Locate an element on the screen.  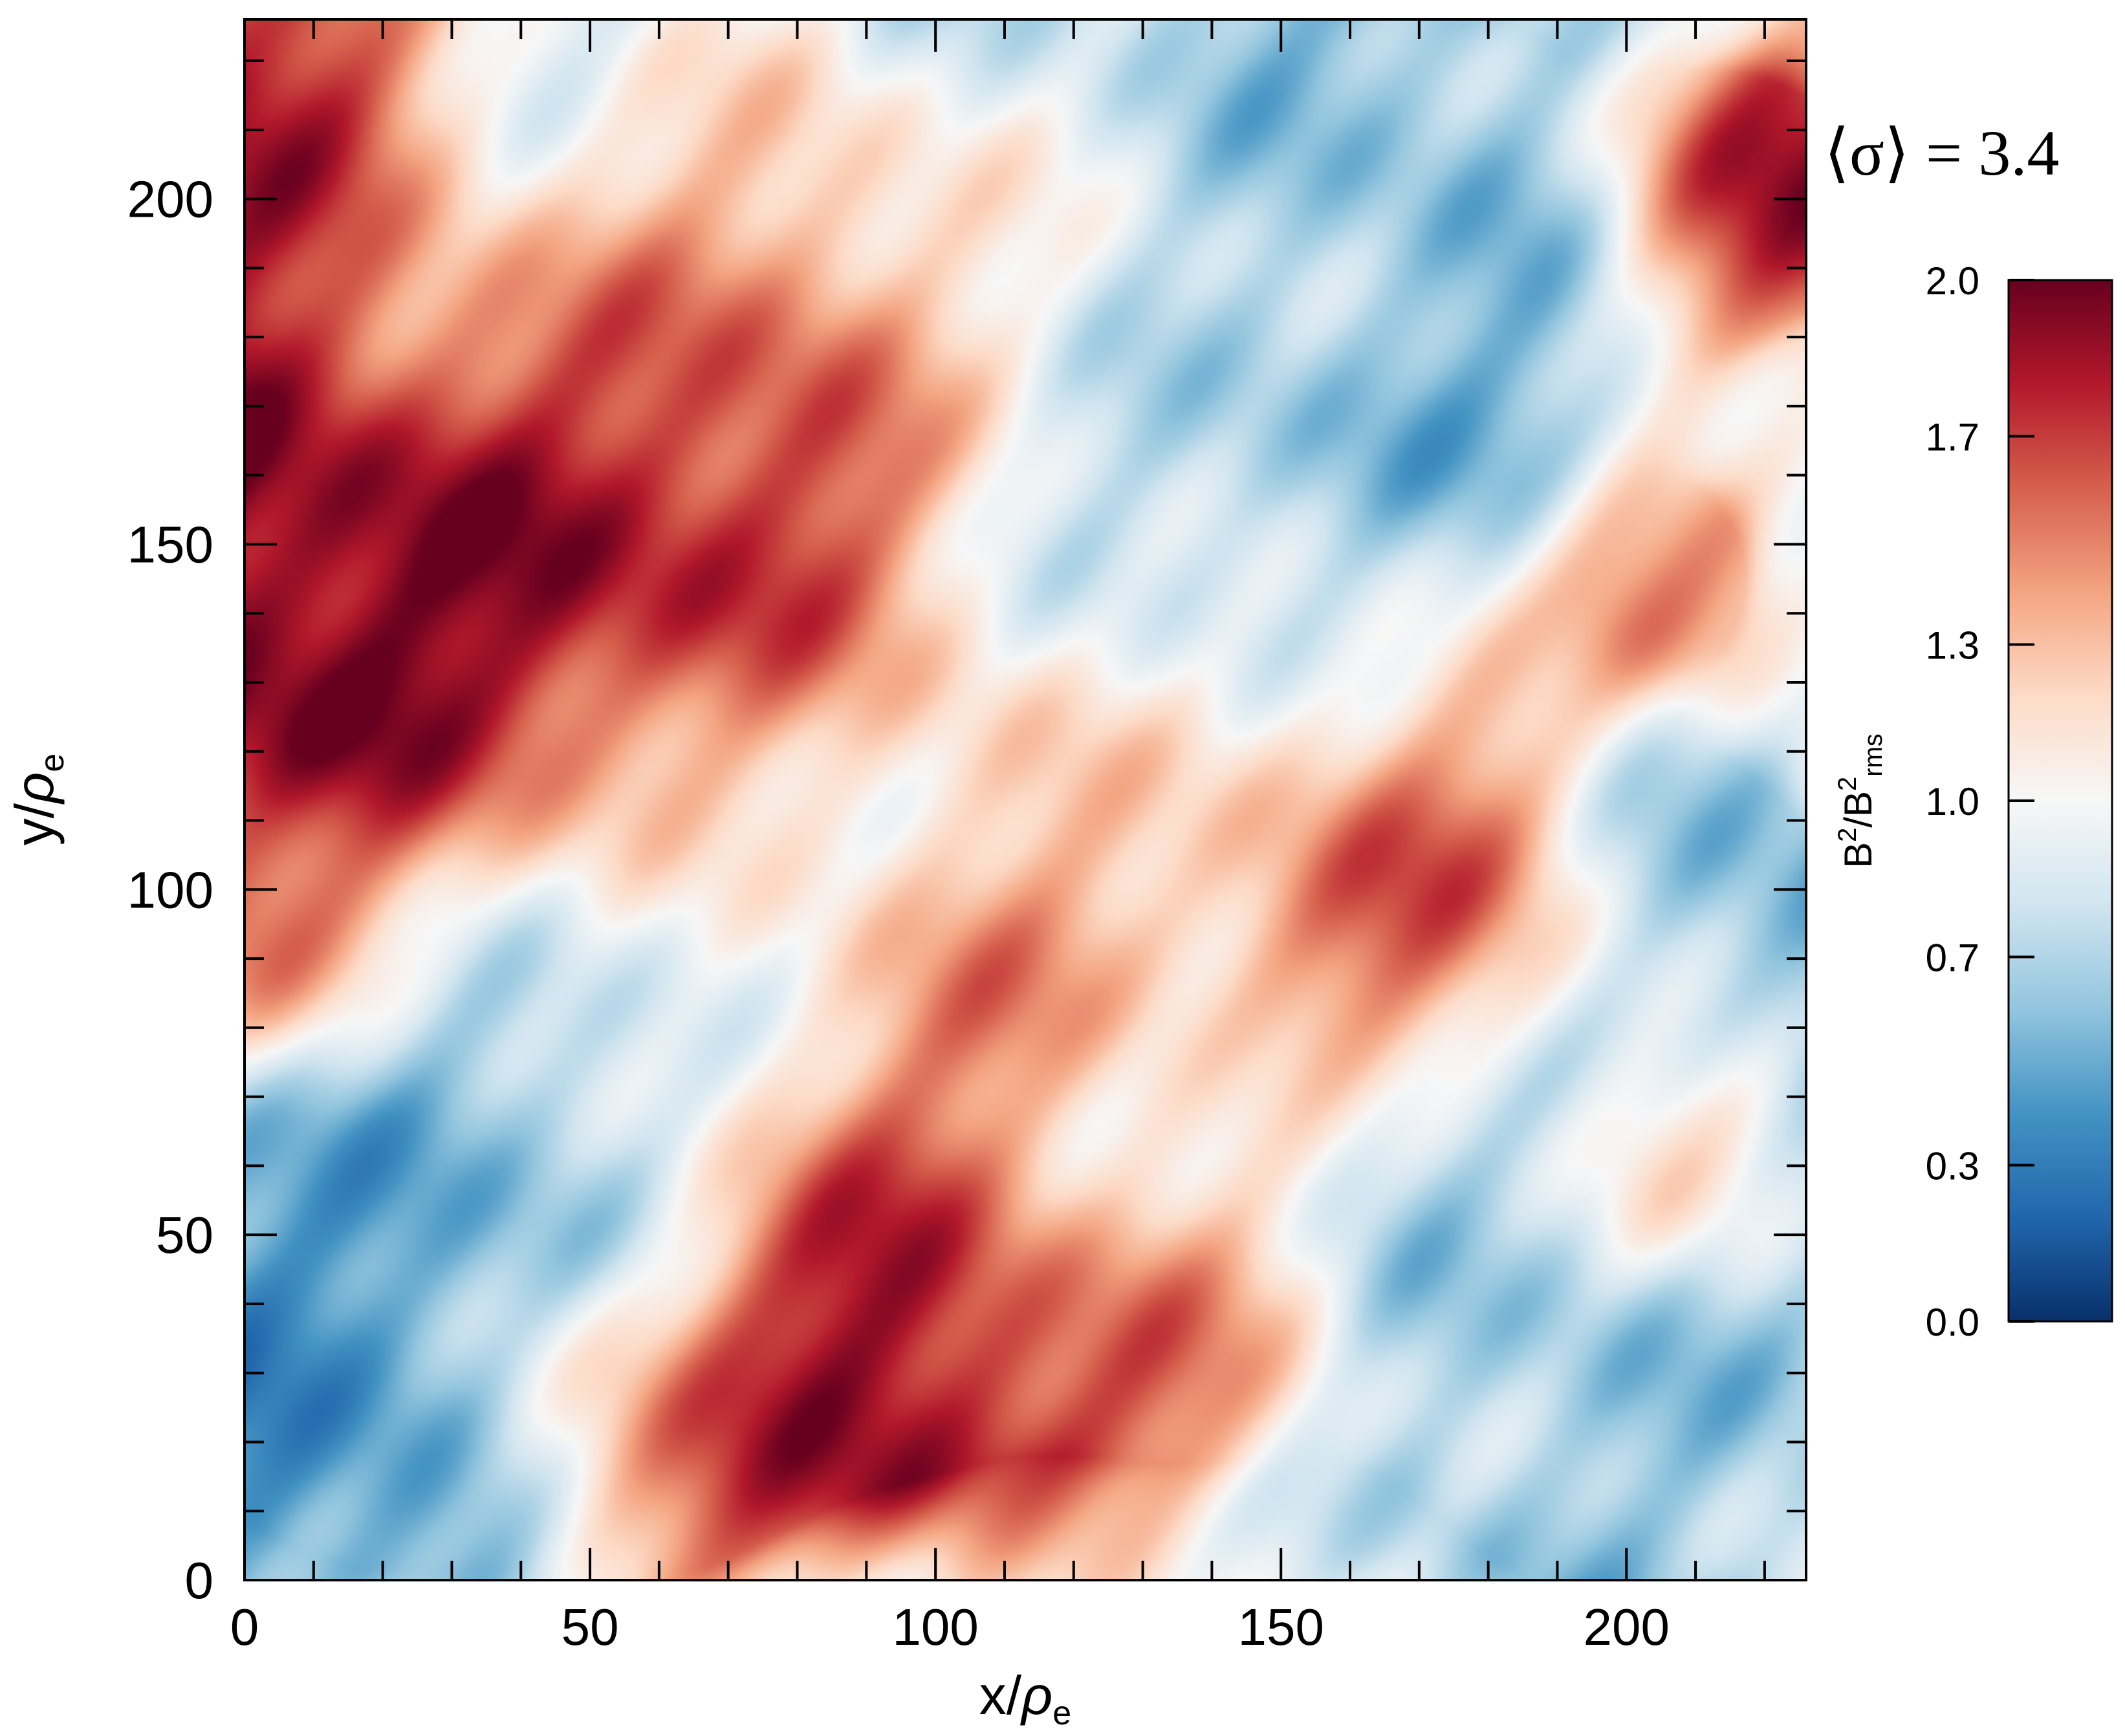
x-axis-tick-labels: 0 50 100 150 200 is located at coordinates (950, 1627).